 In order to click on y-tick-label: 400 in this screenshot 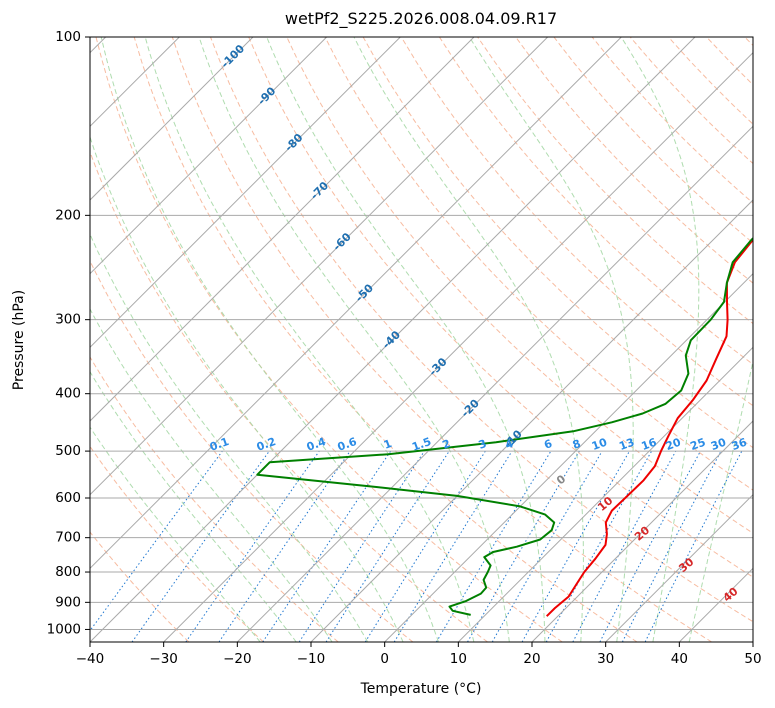, I will do `click(68, 394)`.